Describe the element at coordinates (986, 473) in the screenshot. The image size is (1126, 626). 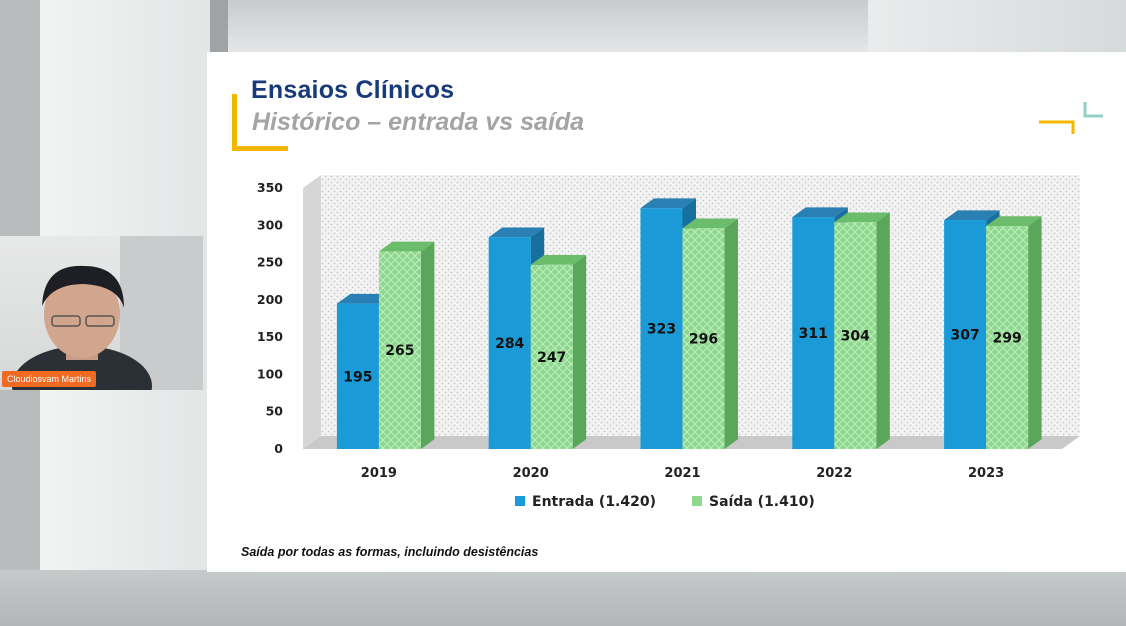
I see `x-tick-label: 2023` at that location.